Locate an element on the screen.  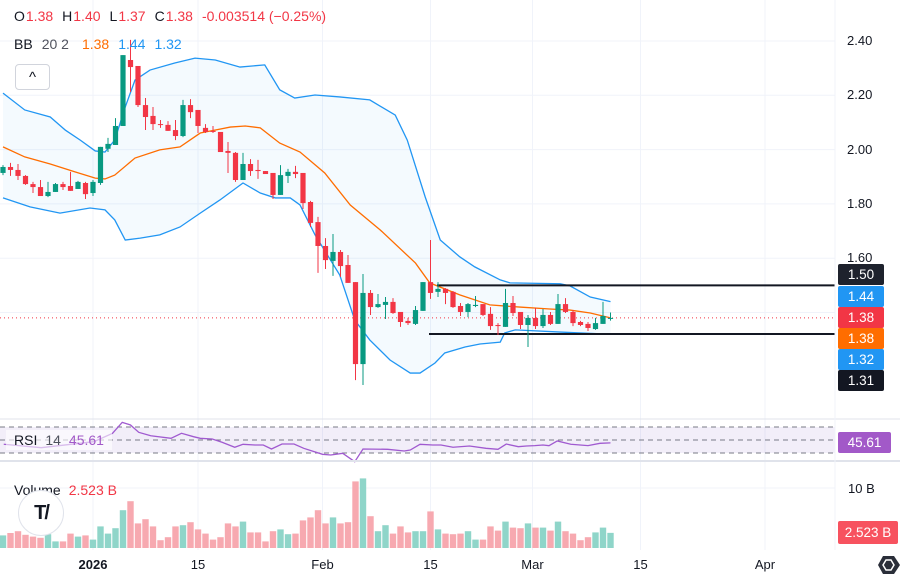
open-value: 1.38 is located at coordinates (39, 16).